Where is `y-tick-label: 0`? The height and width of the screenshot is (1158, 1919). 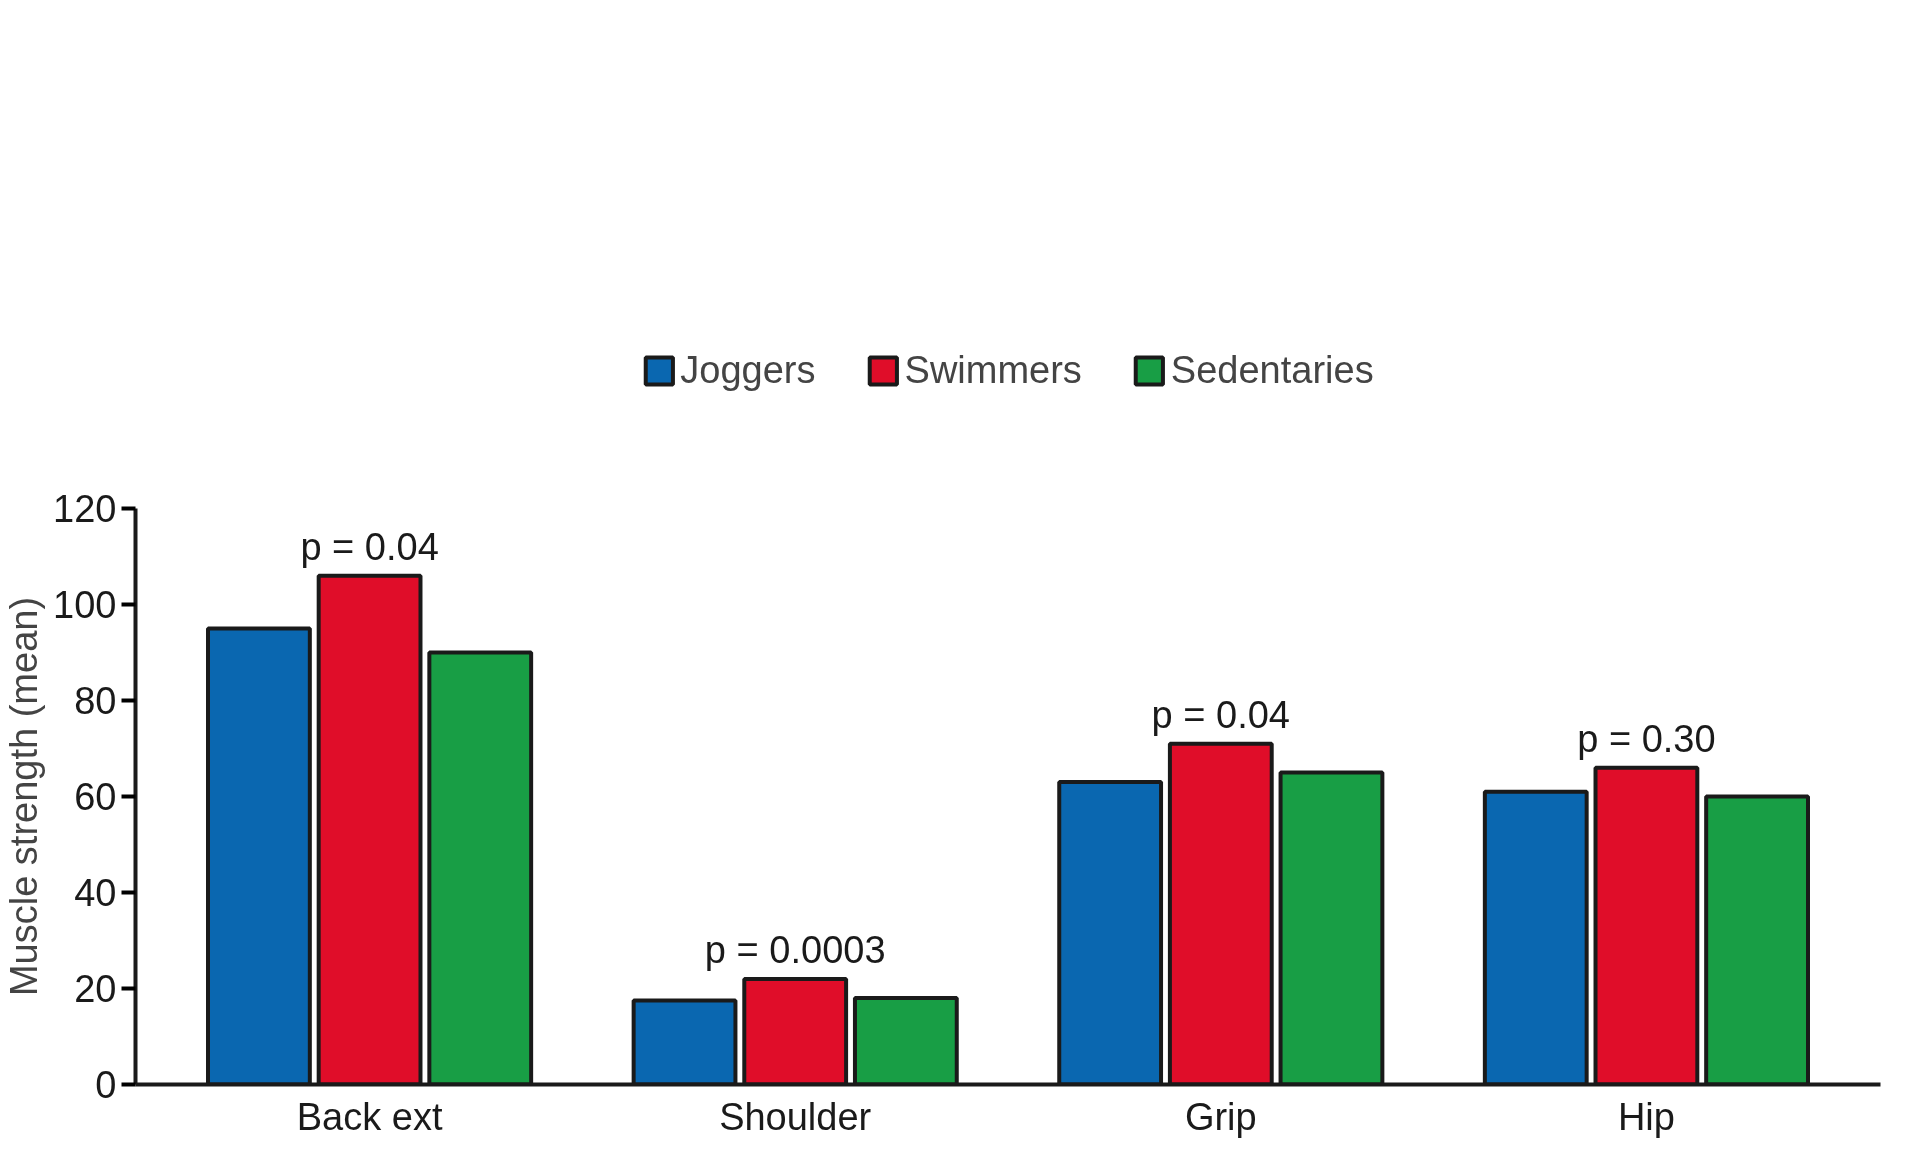
y-tick-label: 0 is located at coordinates (106, 1085).